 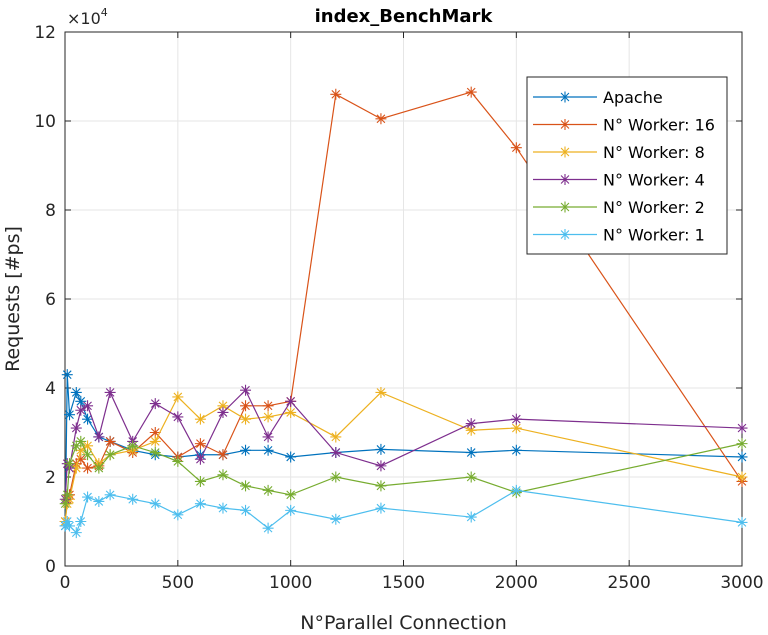 What do you see at coordinates (178, 583) in the screenshot?
I see `x-tick-label: 500` at bounding box center [178, 583].